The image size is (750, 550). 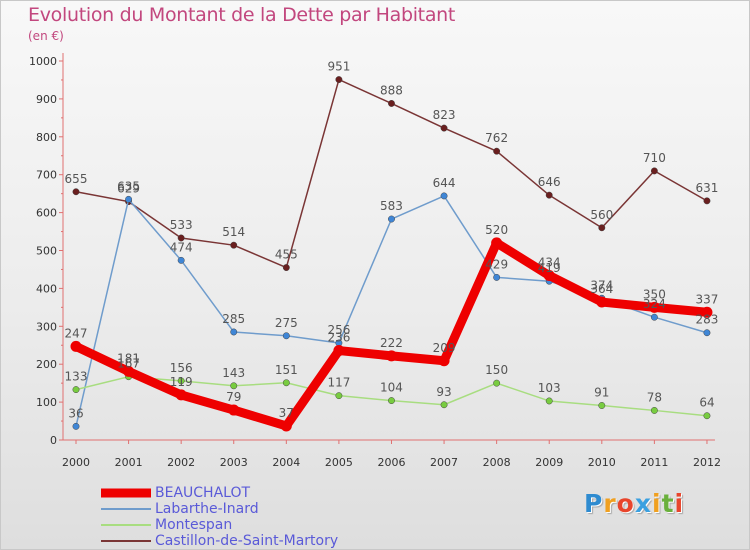 What do you see at coordinates (707, 462) in the screenshot?
I see `x-tick-label: 2012` at bounding box center [707, 462].